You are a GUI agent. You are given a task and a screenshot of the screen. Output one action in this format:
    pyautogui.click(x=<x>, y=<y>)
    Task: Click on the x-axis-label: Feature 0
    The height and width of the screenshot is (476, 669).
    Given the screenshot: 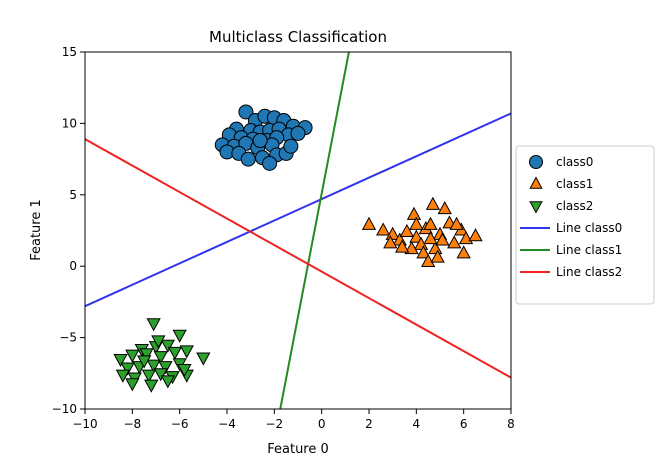 What is the action you would take?
    pyautogui.click(x=298, y=449)
    